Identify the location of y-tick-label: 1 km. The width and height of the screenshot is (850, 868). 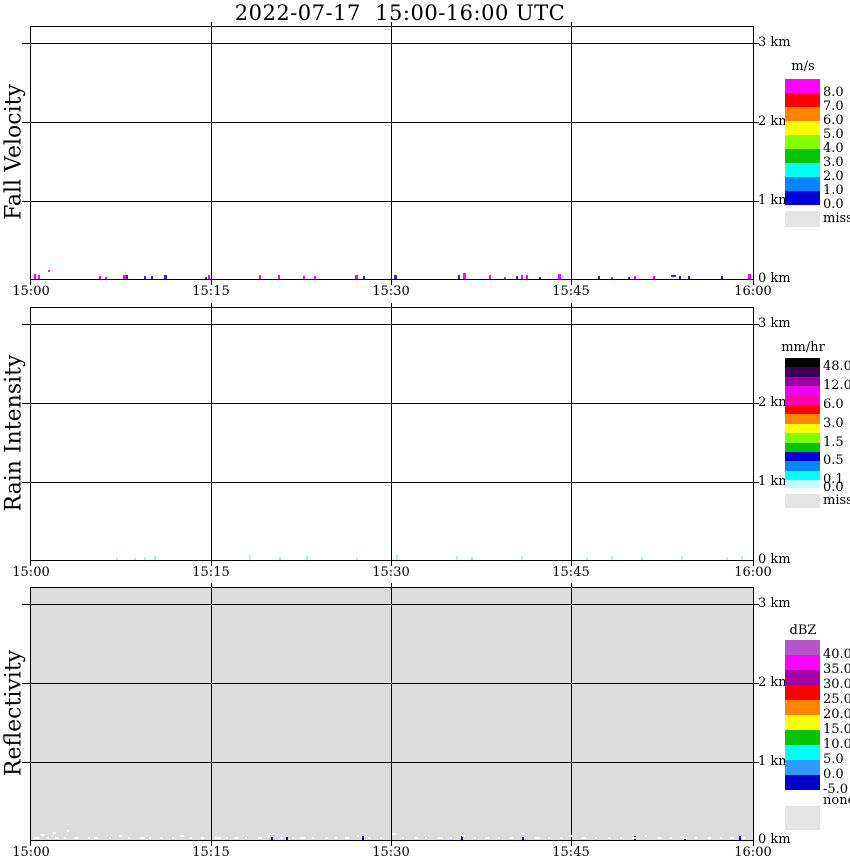
(774, 761).